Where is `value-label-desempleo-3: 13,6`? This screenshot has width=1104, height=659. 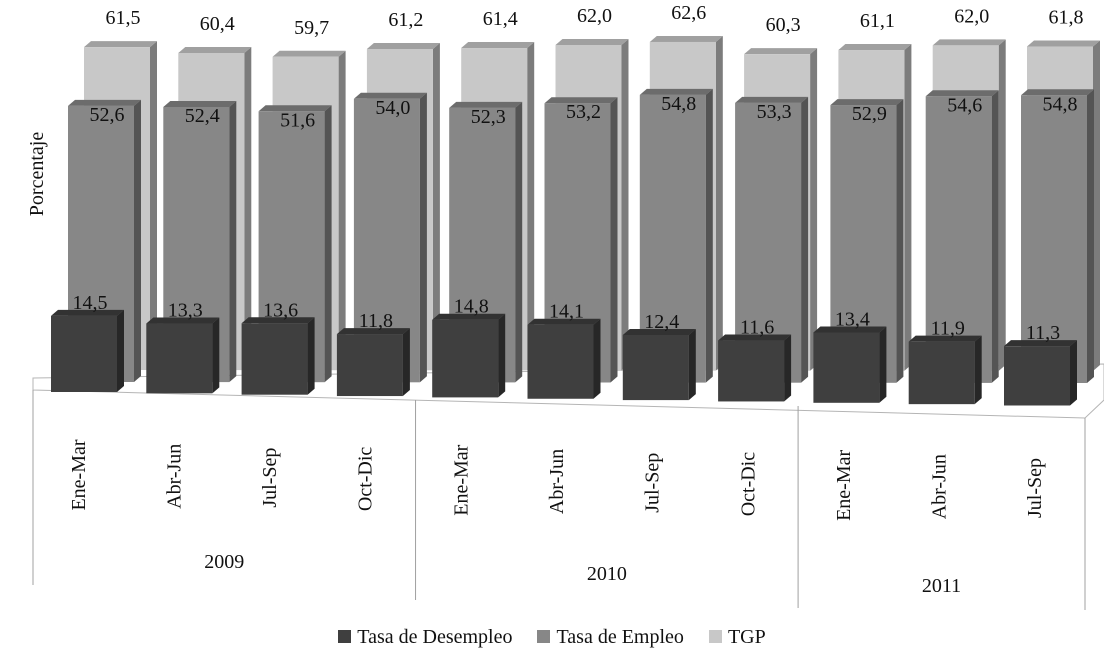 value-label-desempleo-3: 13,6 is located at coordinates (280, 310).